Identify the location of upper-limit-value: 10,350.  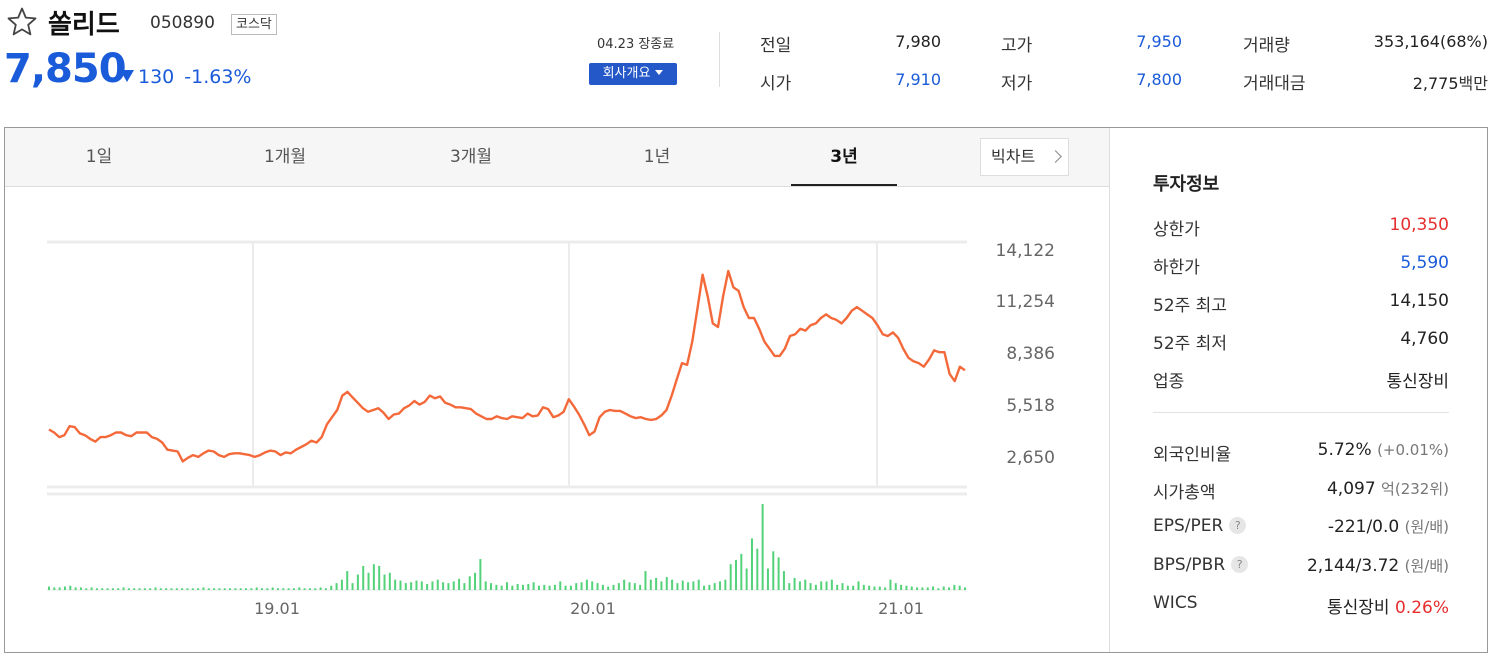
(1419, 225).